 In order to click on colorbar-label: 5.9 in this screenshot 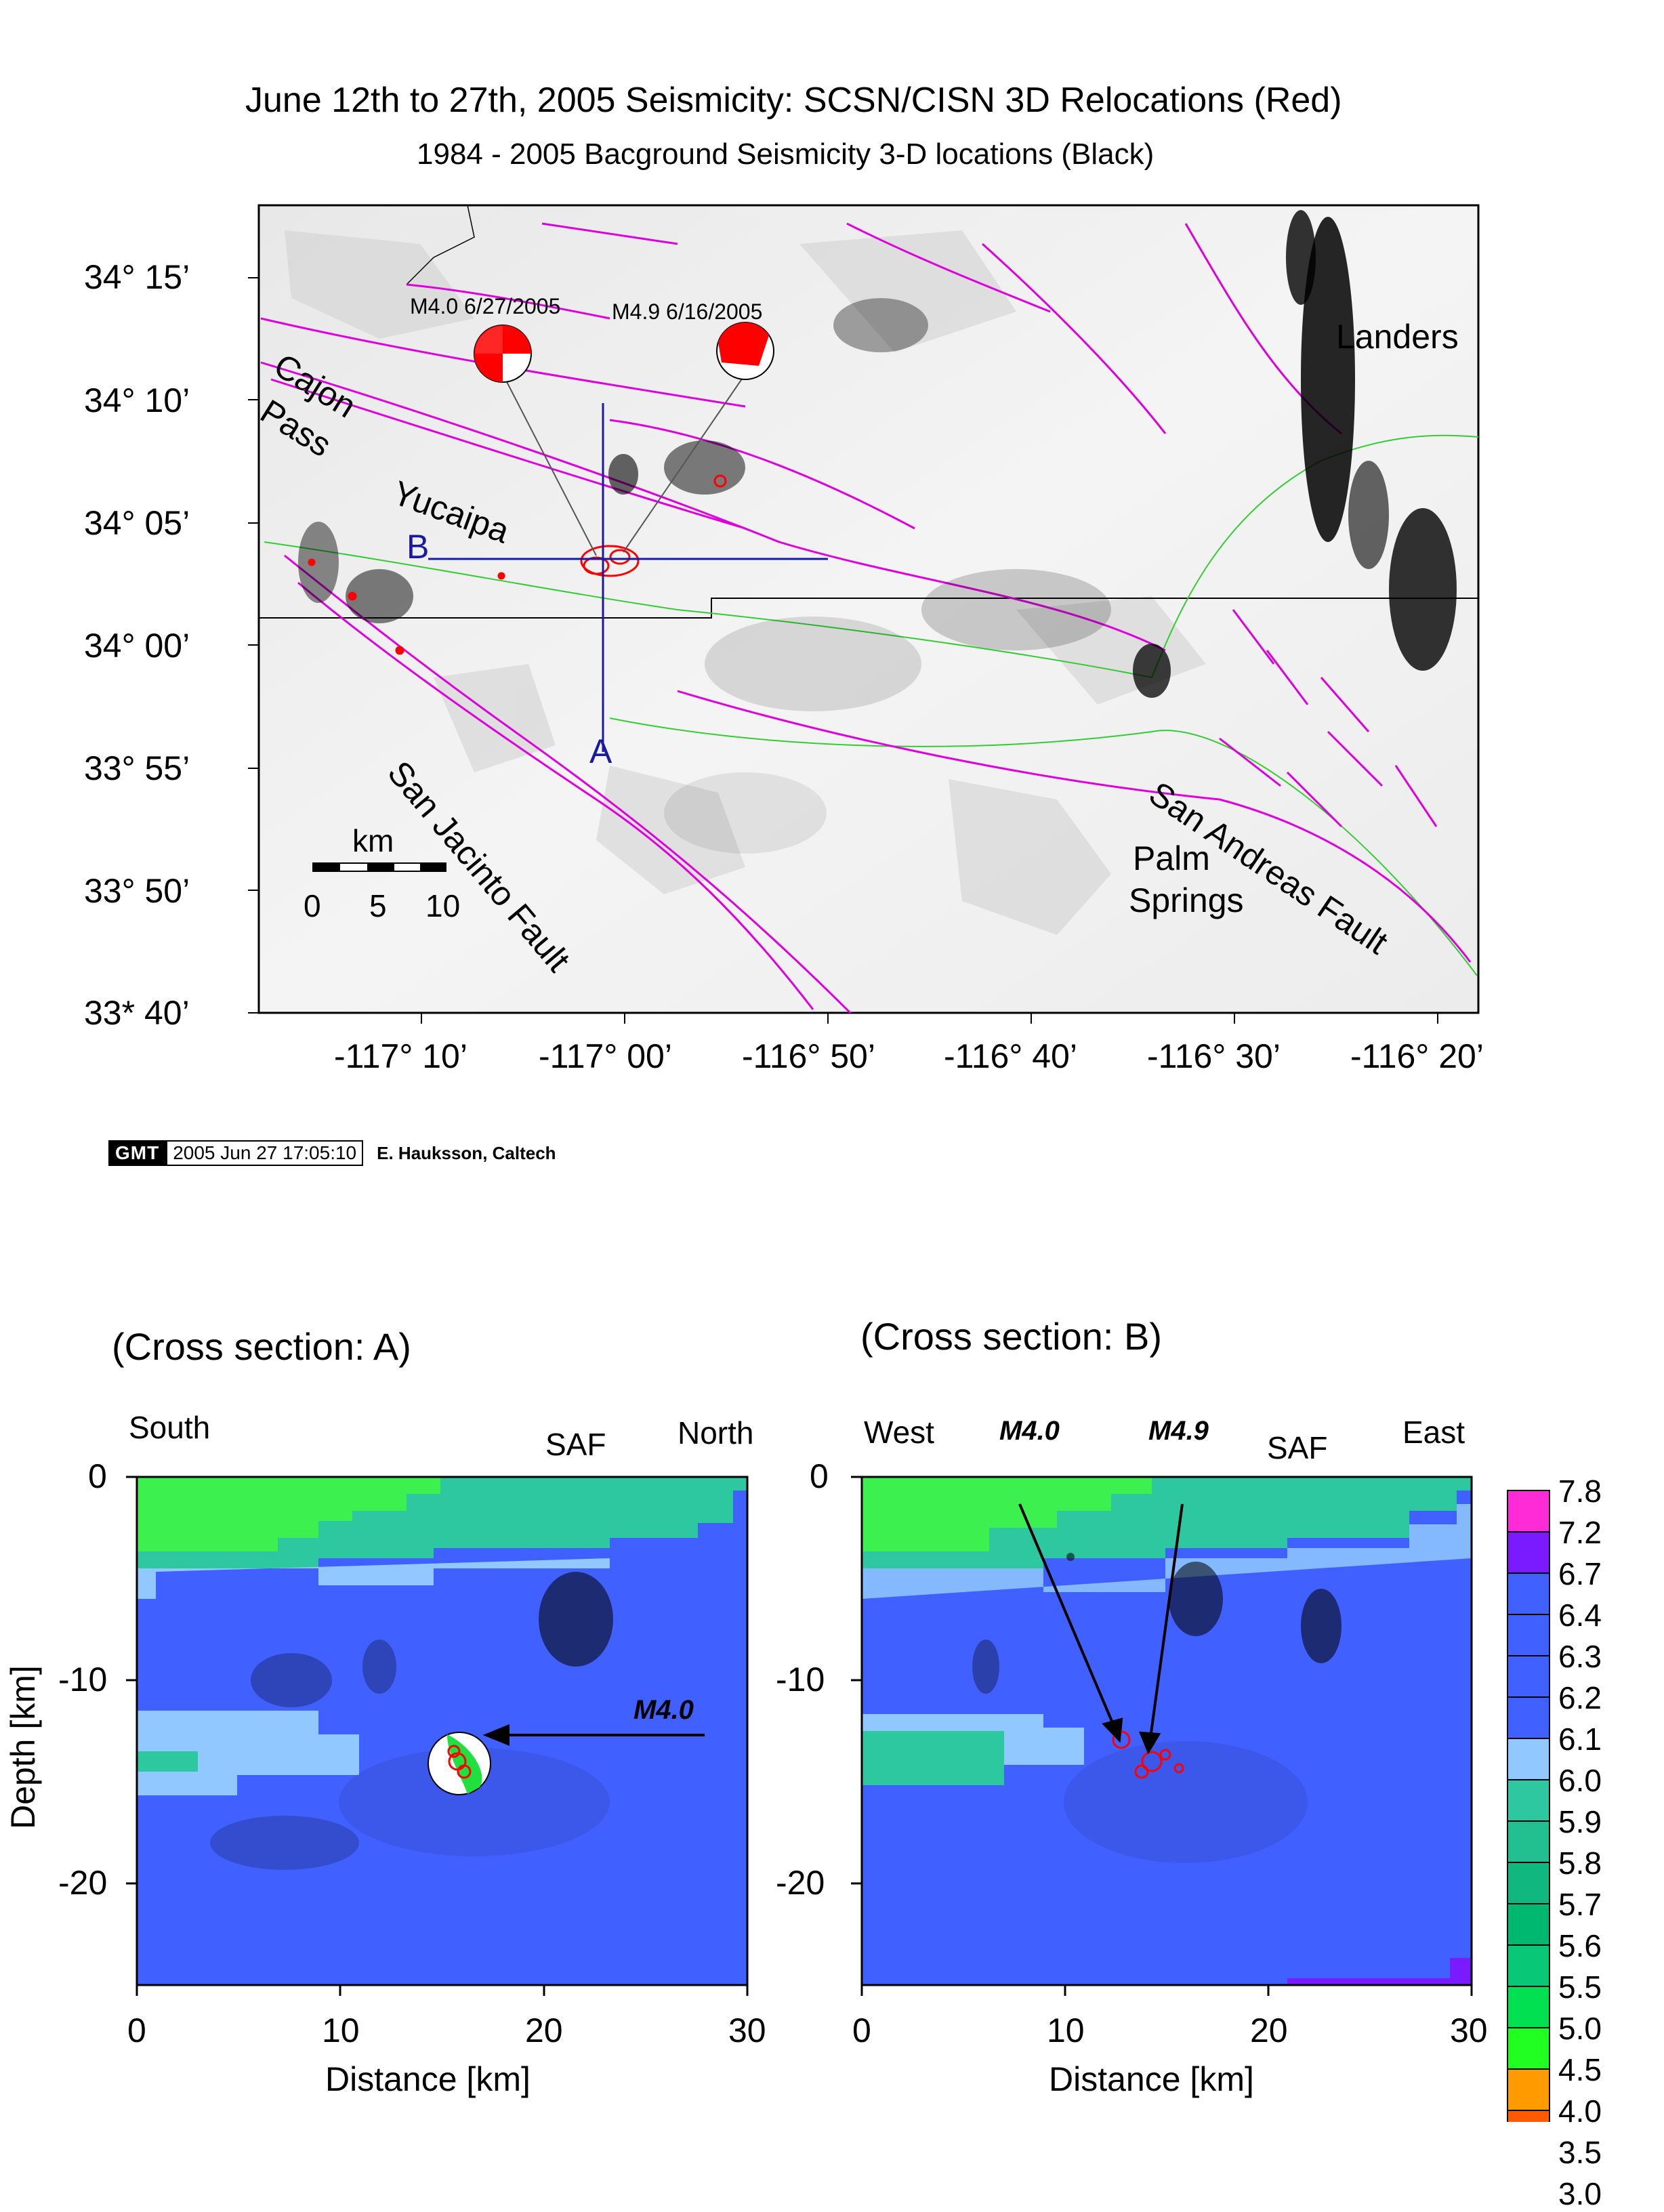, I will do `click(1580, 1821)`.